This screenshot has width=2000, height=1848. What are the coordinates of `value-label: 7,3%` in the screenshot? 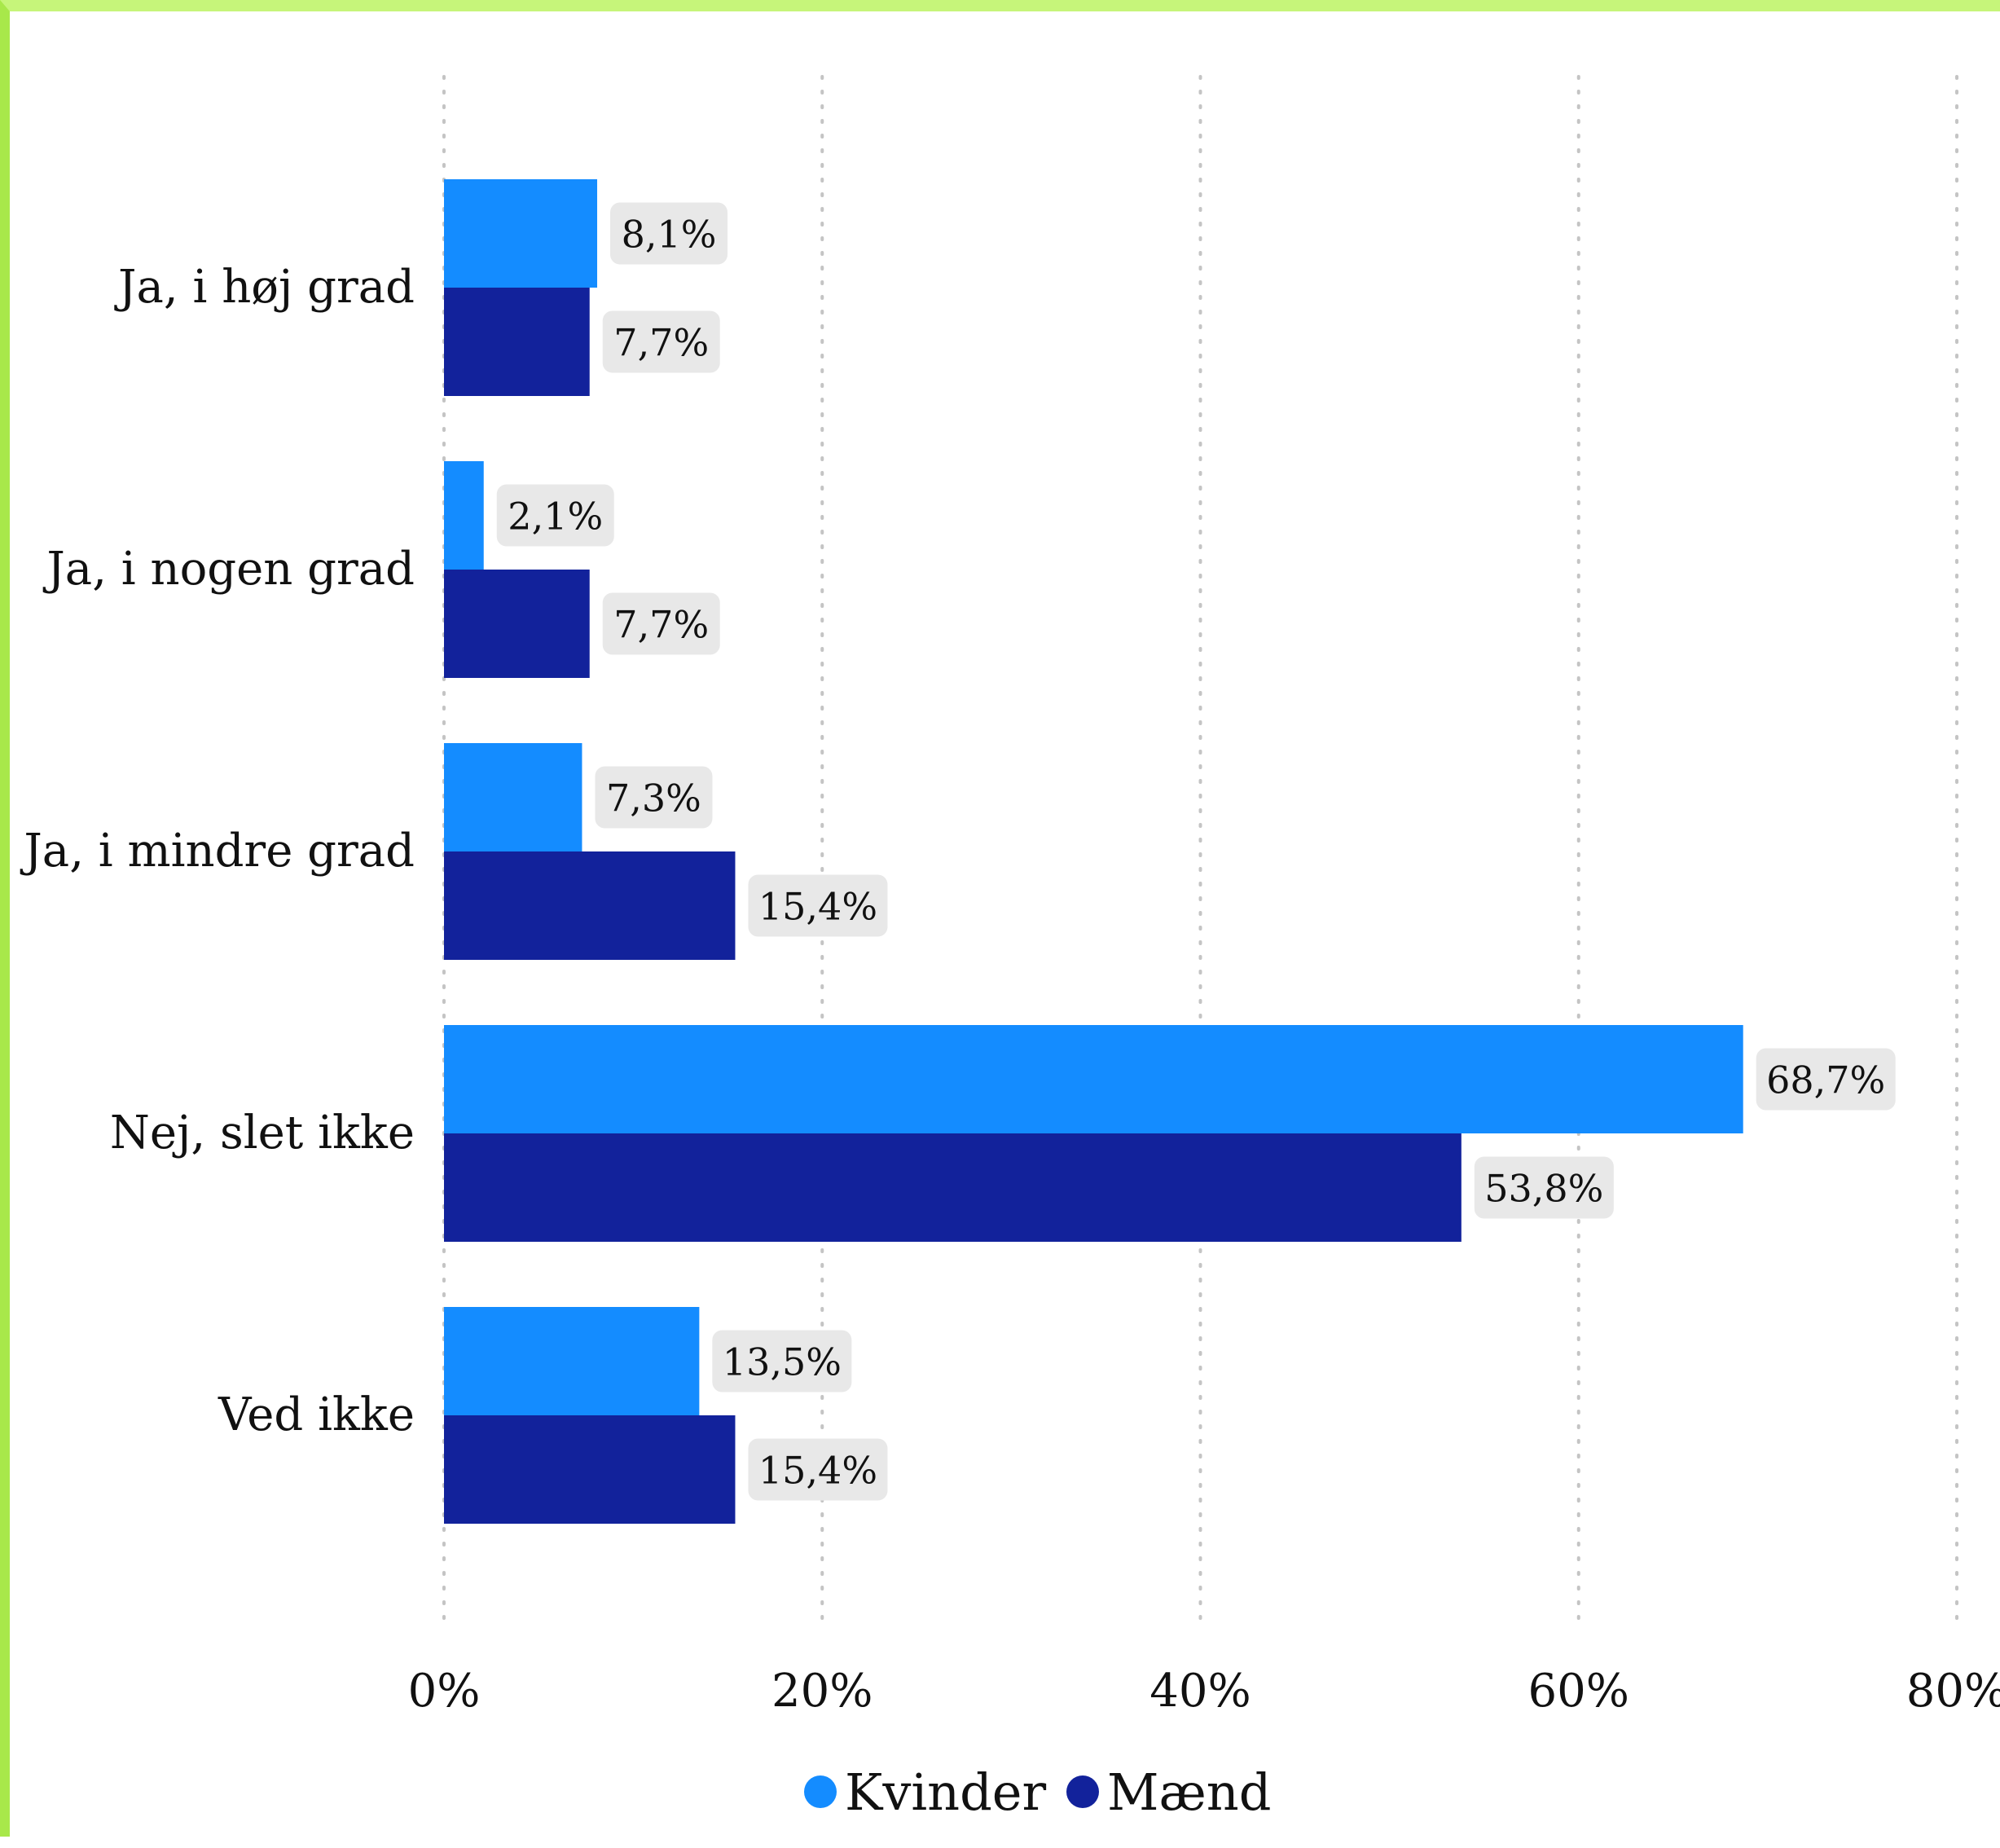 It's located at (653, 799).